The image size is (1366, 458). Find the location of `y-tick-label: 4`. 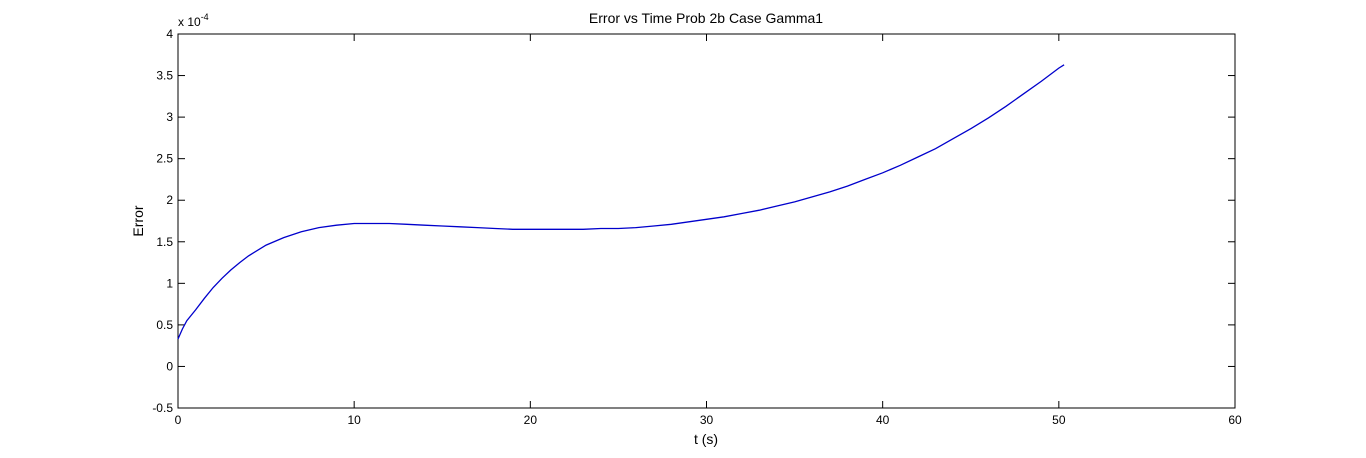

y-tick-label: 4 is located at coordinates (169, 34).